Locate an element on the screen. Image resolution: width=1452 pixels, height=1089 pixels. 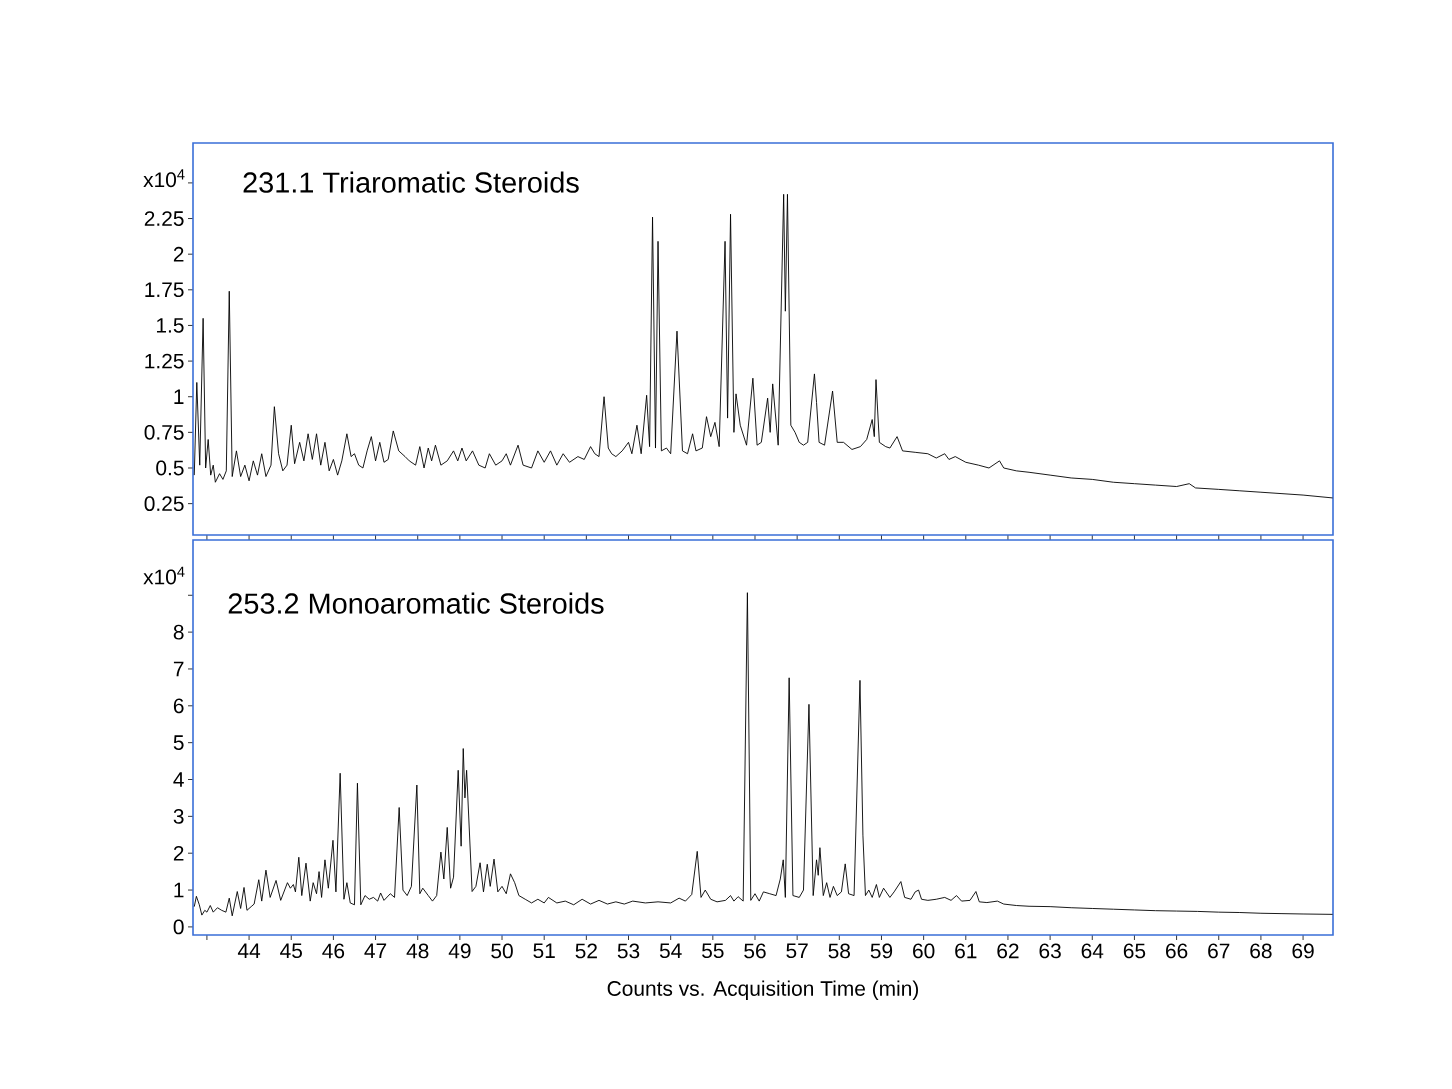
y-tick-label: 0.25 is located at coordinates (164, 504).